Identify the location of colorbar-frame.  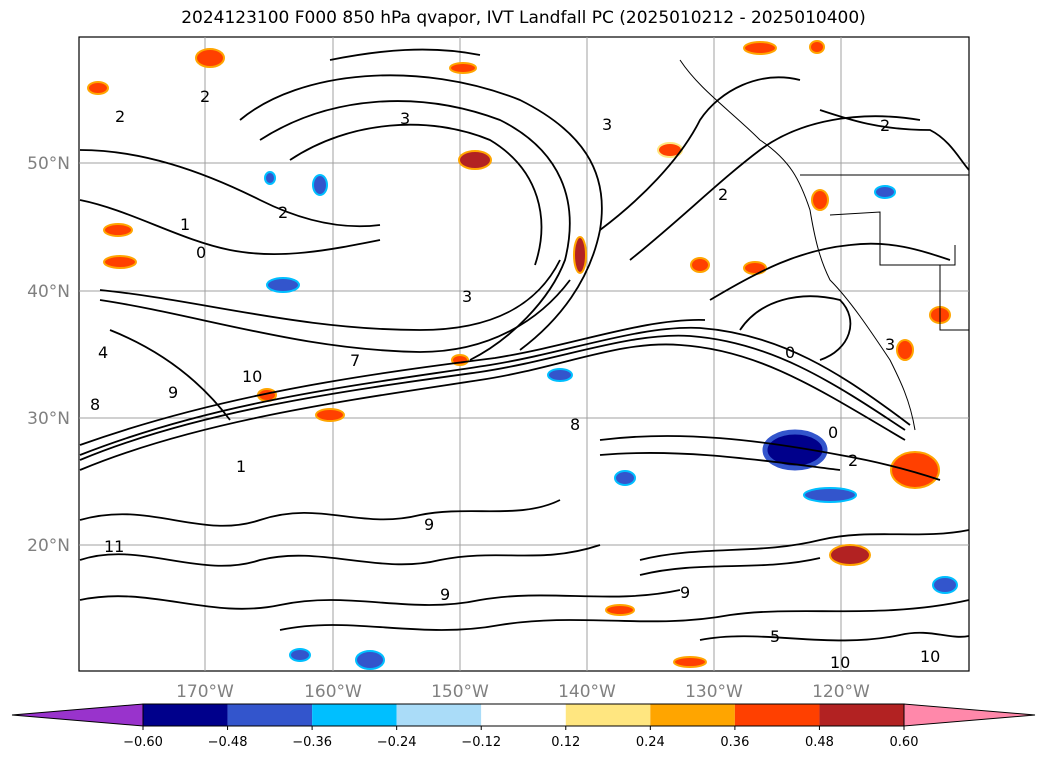
(523, 715).